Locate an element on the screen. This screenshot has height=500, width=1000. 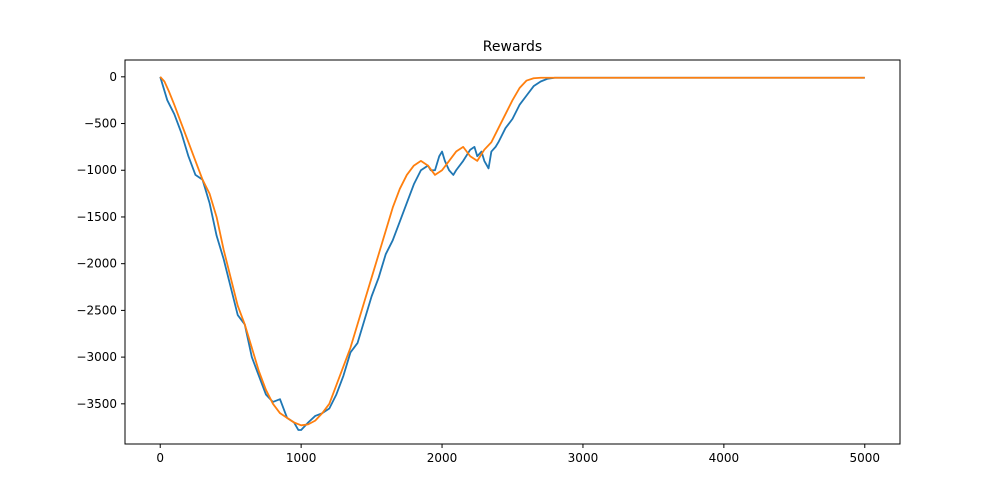
y-tick-label: −2500 is located at coordinates (96, 310).